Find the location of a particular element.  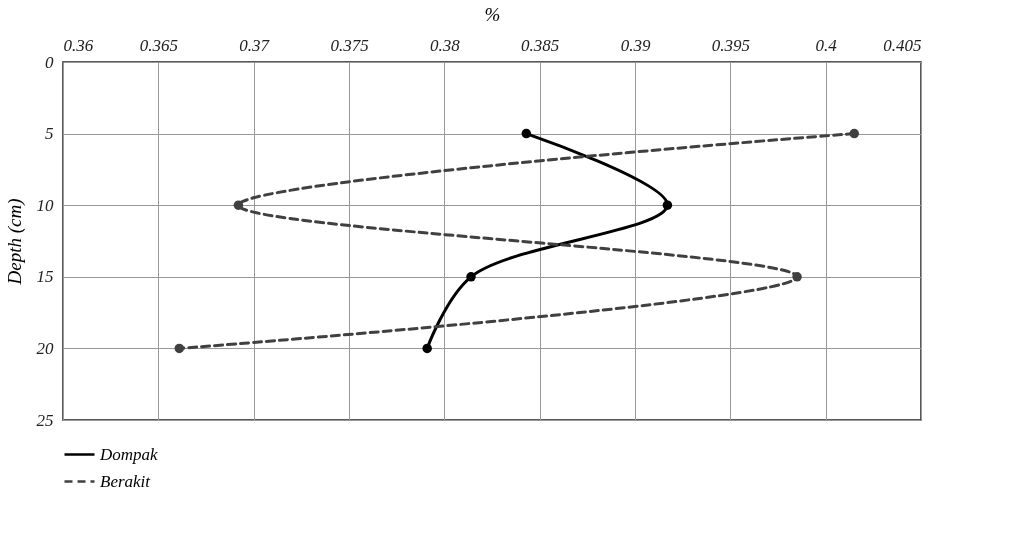

y-tick-label: 0 is located at coordinates (49, 62).